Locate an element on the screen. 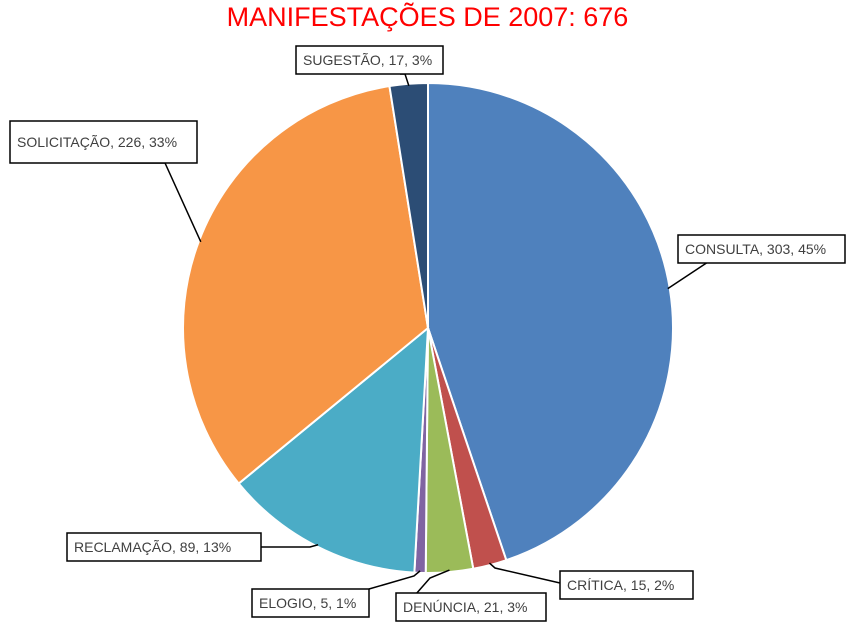 The height and width of the screenshot is (625, 855). data-label: ELOGIO, 5, 1% is located at coordinates (307, 603).